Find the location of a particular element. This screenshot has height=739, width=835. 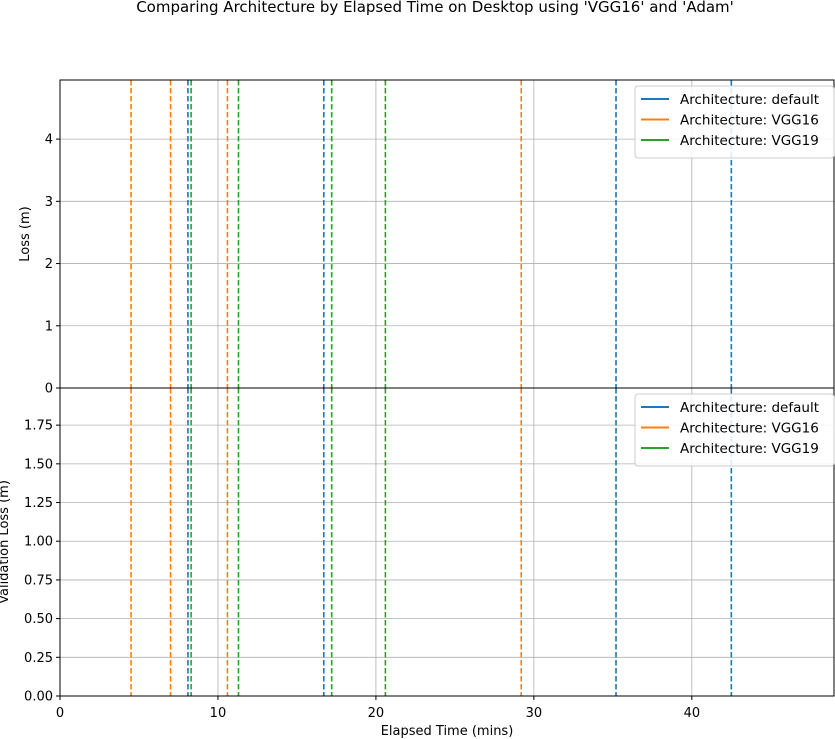

y-axis-label: Validation Loss (m) is located at coordinates (6, 542).